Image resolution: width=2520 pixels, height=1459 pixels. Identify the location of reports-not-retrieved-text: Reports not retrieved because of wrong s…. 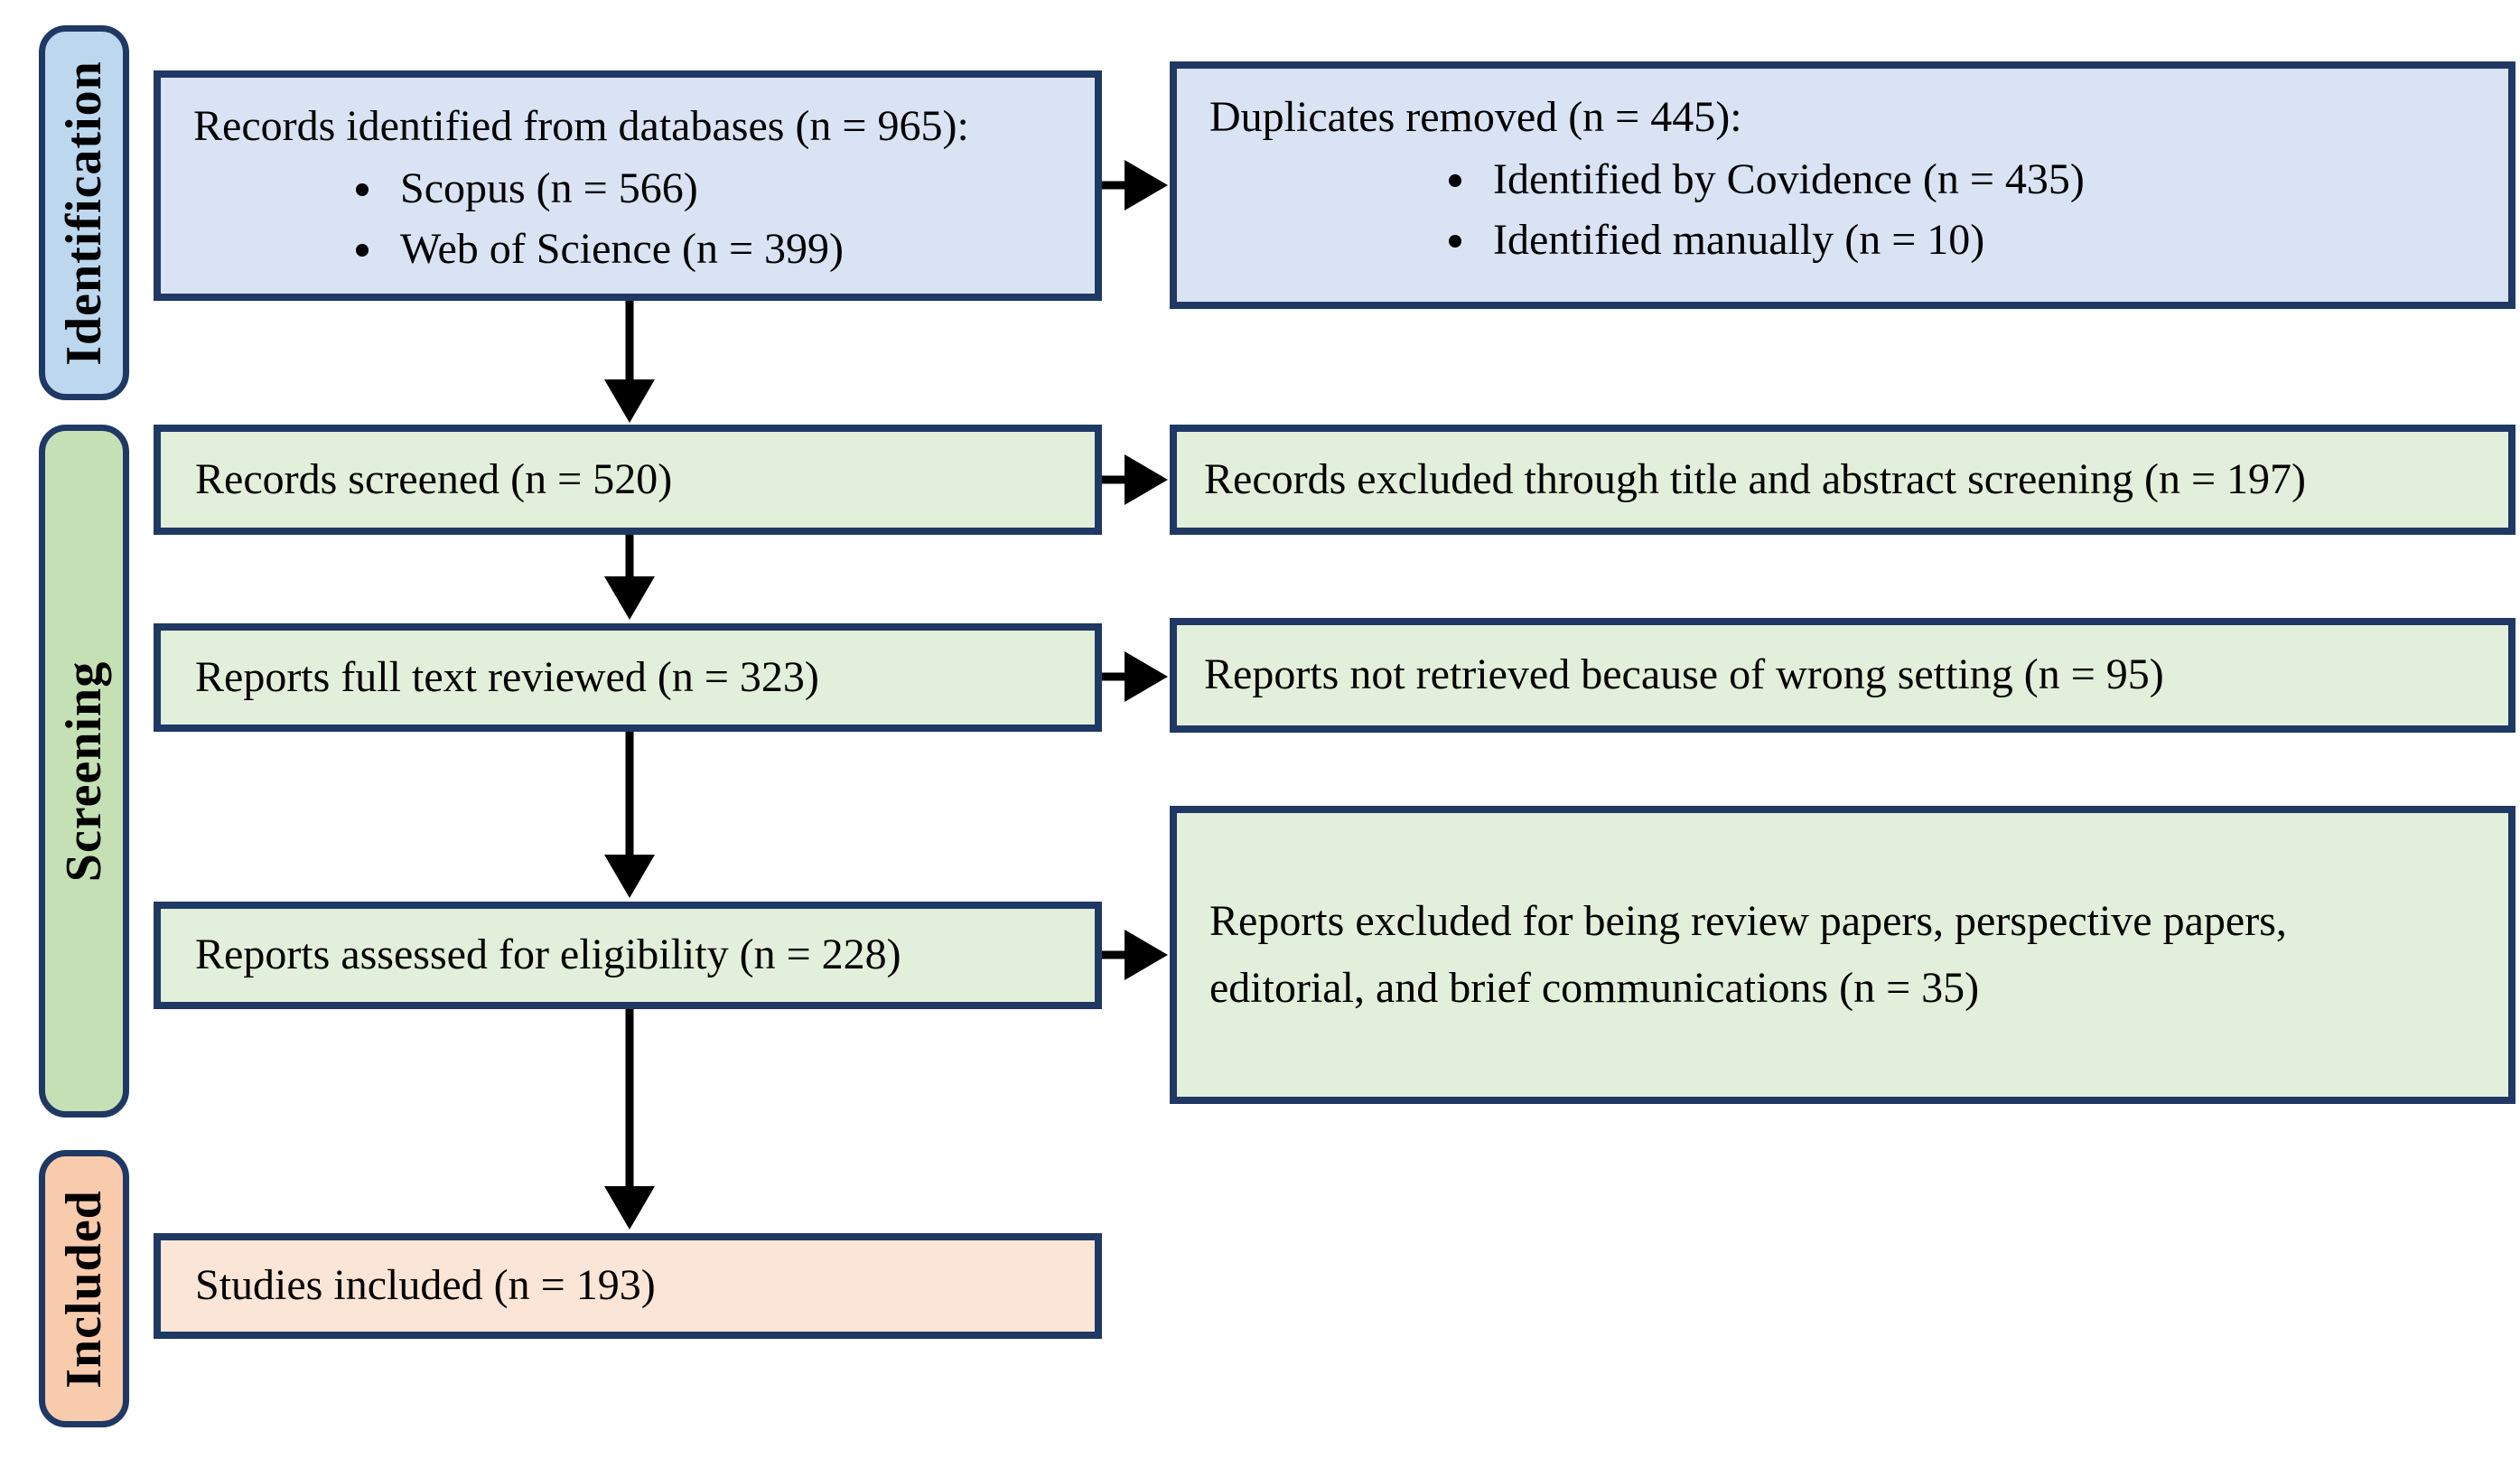
(1684, 674).